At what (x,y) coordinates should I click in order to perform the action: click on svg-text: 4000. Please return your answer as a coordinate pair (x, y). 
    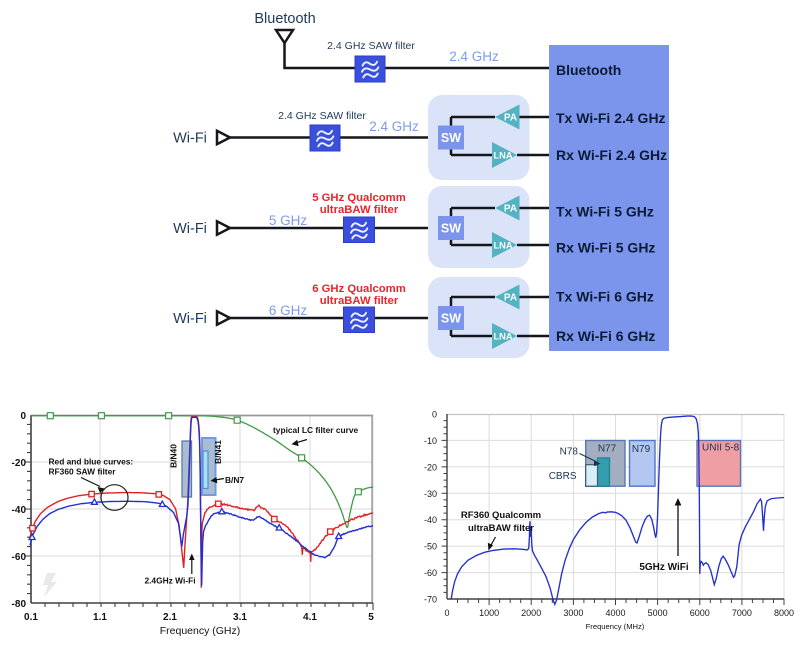
    Looking at the image, I should click on (615, 613).